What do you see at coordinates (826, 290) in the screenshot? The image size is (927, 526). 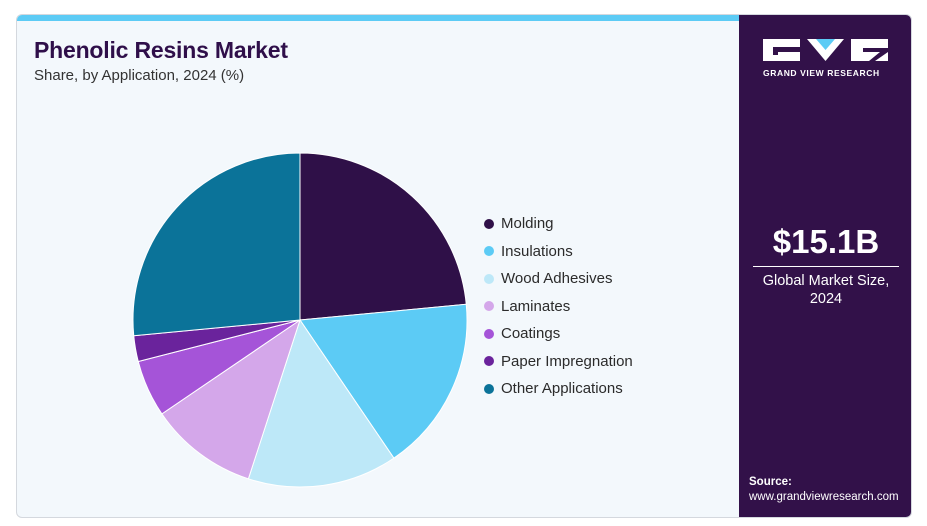 I see `market-size-label: Global Market Size, 2024` at bounding box center [826, 290].